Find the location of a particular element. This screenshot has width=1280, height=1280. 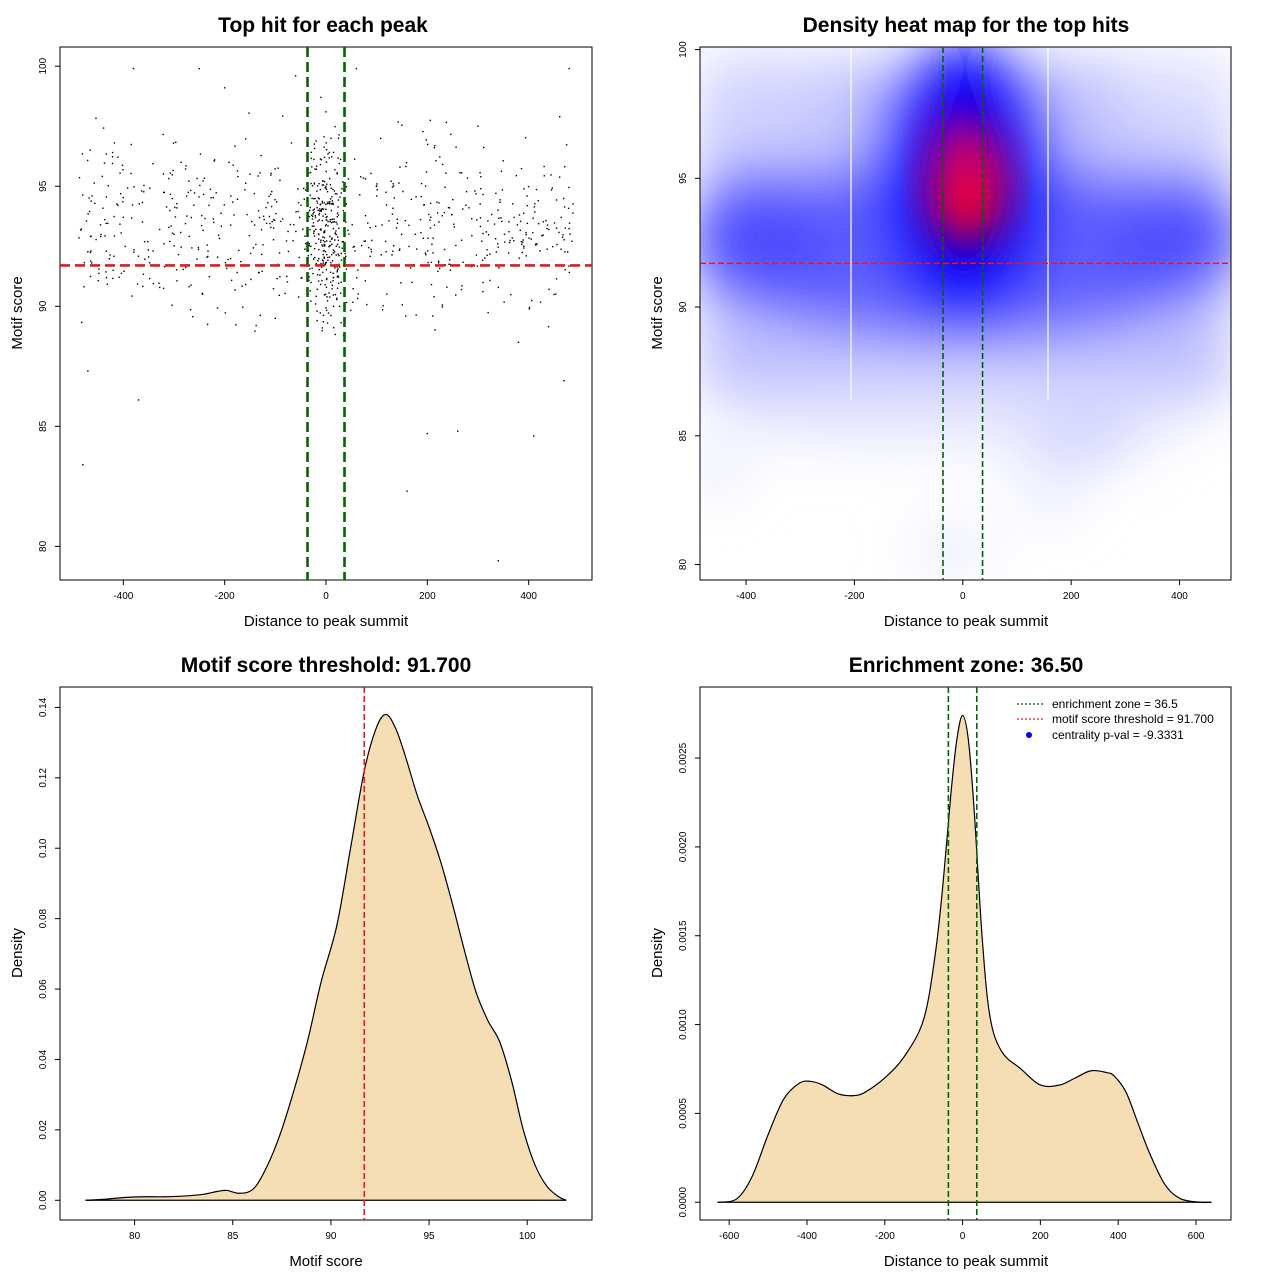

y-tick-label: 95 is located at coordinates (683, 178).